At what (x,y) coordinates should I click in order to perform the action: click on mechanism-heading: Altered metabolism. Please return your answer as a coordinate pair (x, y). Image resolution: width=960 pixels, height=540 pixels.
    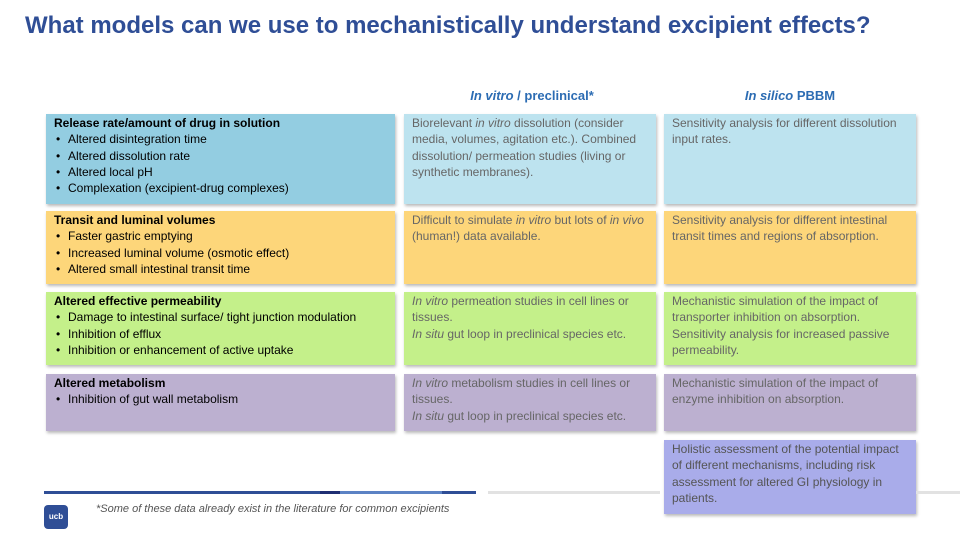
    Looking at the image, I should click on (110, 383).